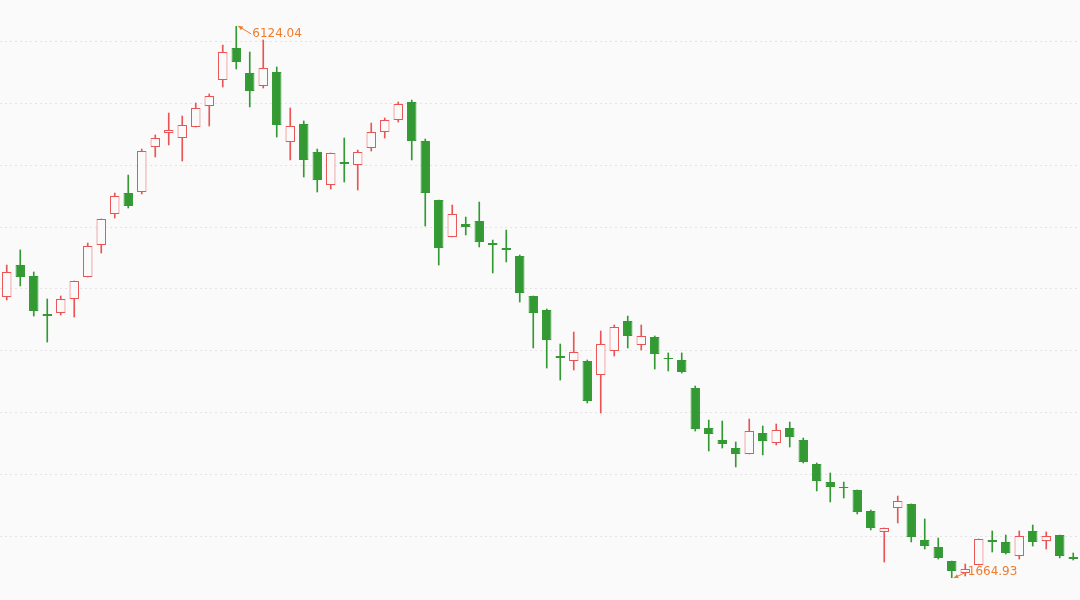 Image resolution: width=1080 pixels, height=600 pixels. I want to click on annotation: 1664.93, so click(992, 571).